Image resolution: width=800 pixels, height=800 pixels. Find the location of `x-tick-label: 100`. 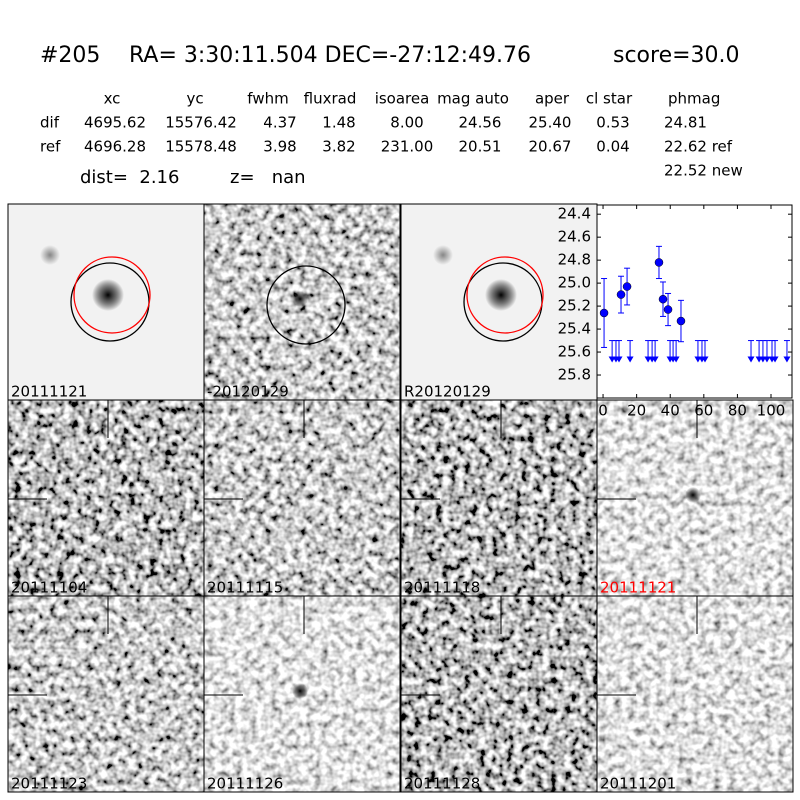

x-tick-label: 100 is located at coordinates (771, 411).